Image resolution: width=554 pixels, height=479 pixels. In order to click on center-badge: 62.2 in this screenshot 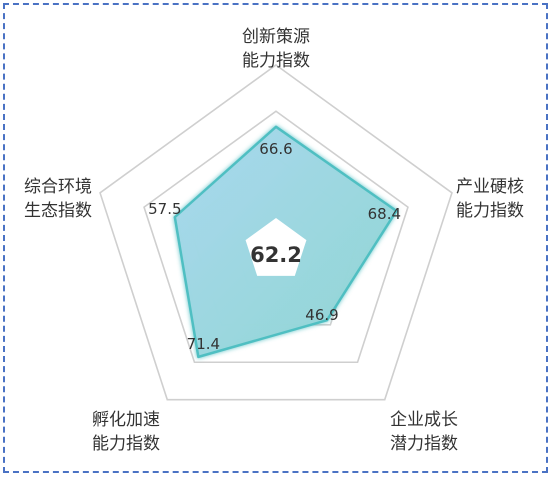, I will do `click(276, 247)`.